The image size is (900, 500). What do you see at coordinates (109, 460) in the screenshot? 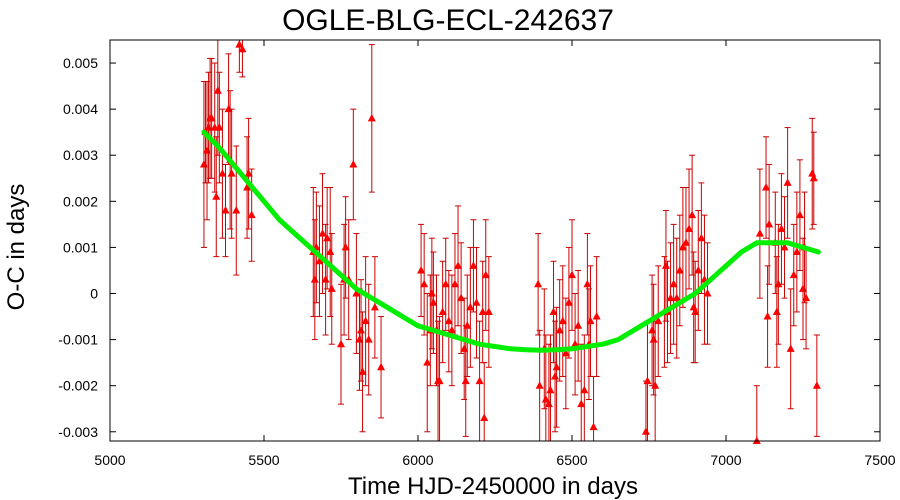
I see `x-tick-label: 5000` at bounding box center [109, 460].